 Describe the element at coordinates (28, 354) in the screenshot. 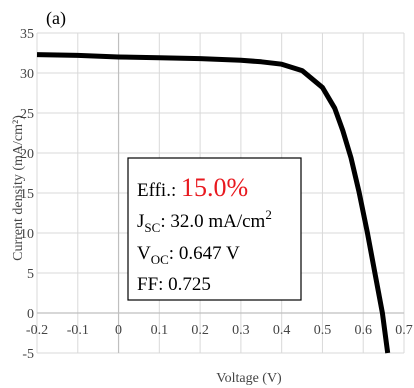

I see `y-tick-label: -5` at that location.